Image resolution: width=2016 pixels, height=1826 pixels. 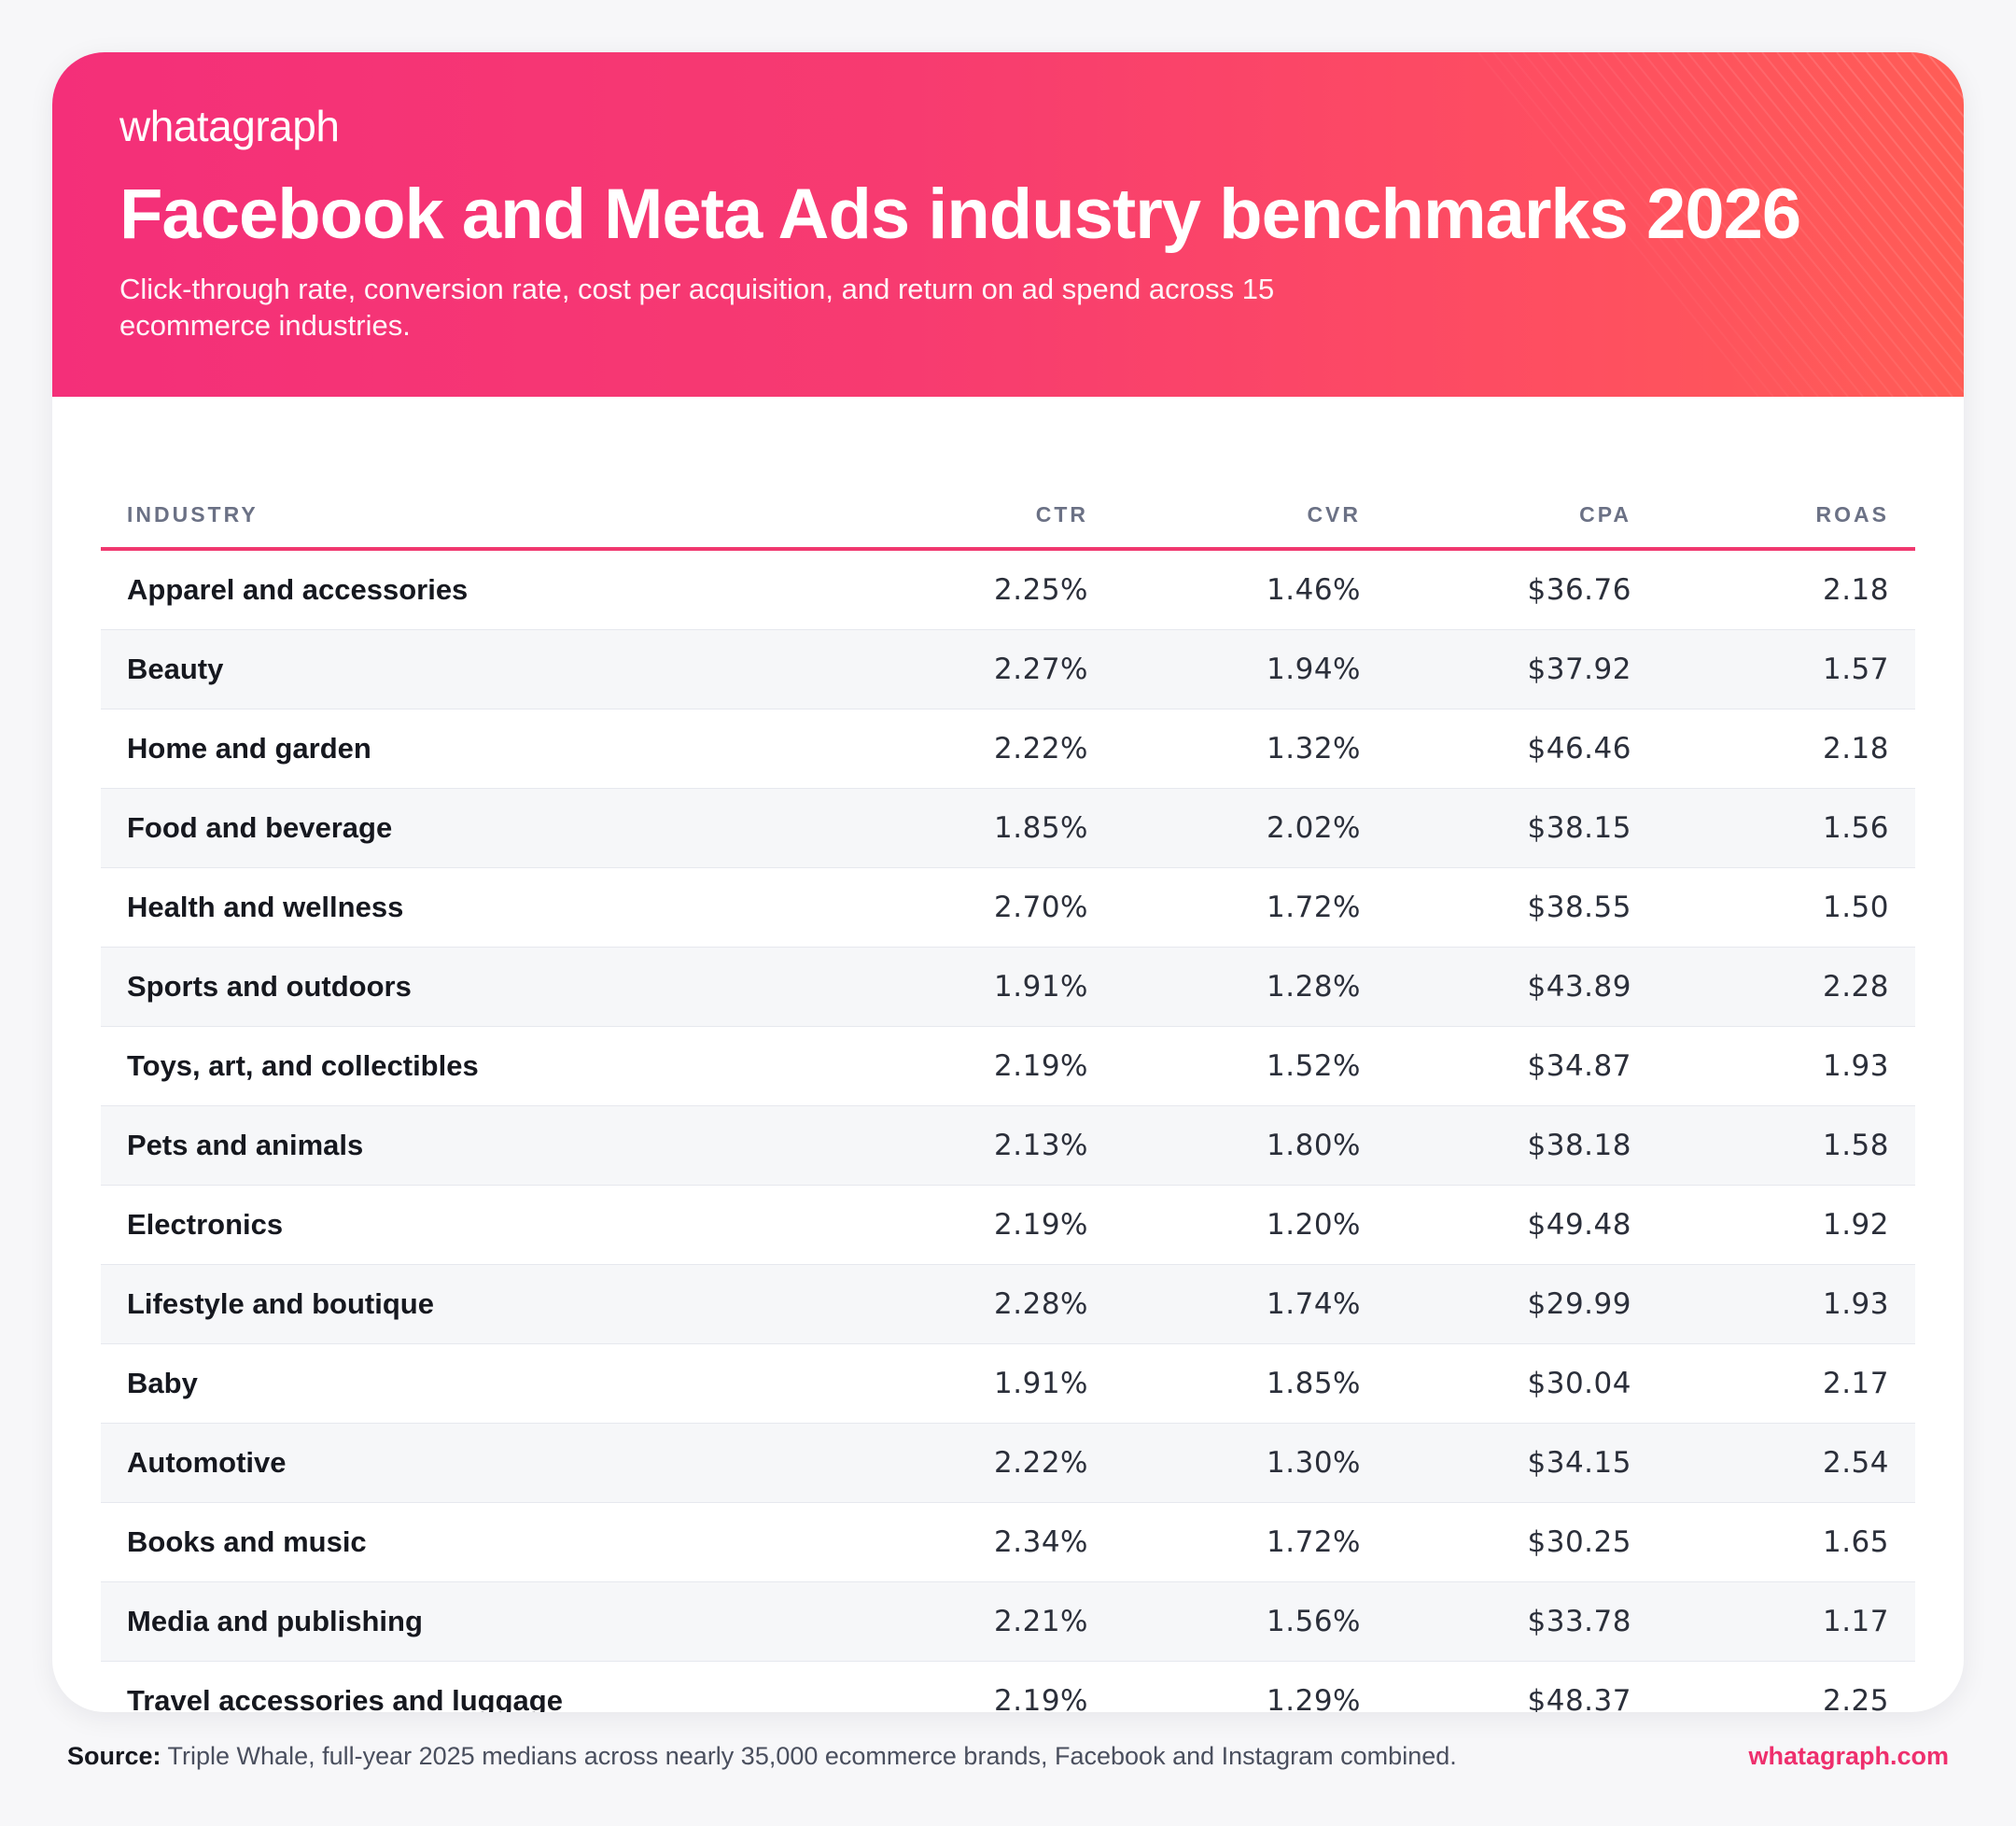 I want to click on value-cell-cvr: 2.02%, so click(x=1250, y=828).